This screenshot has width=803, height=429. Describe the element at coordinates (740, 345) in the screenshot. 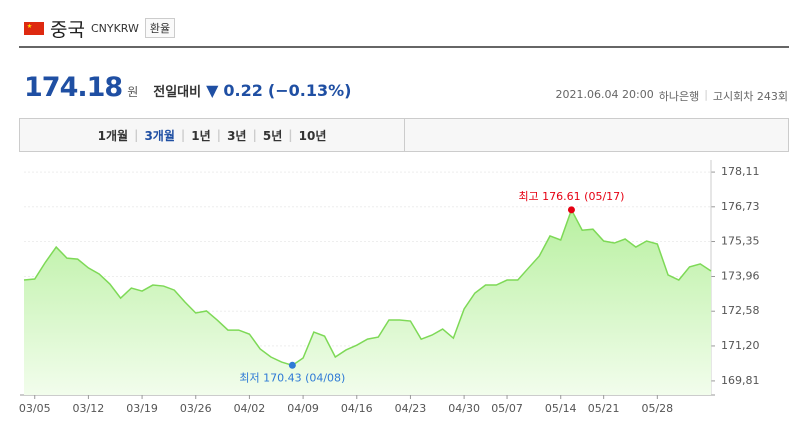

I see `y-tick-label: 171,20` at that location.